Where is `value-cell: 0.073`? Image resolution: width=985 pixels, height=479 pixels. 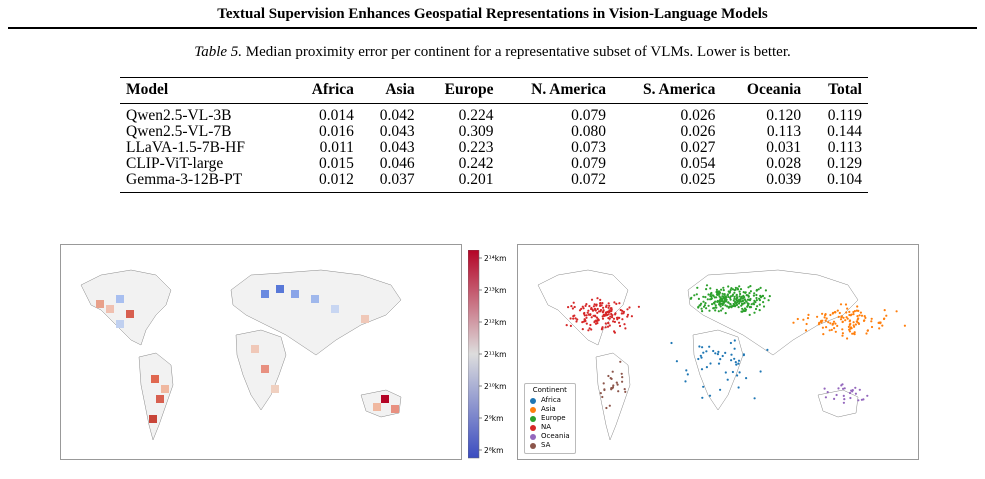
value-cell: 0.073 is located at coordinates (589, 147).